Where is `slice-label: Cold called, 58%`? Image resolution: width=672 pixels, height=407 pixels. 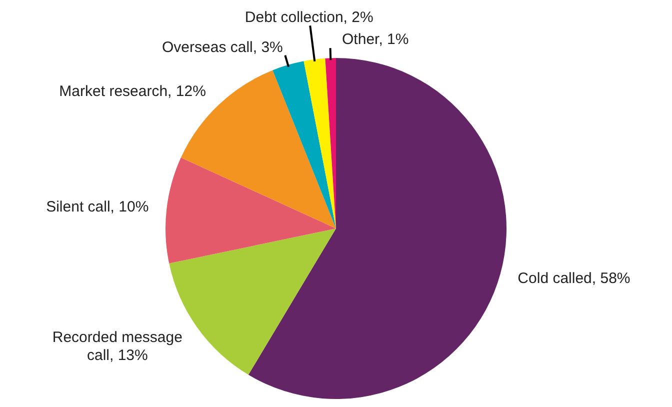 slice-label: Cold called, 58% is located at coordinates (574, 278).